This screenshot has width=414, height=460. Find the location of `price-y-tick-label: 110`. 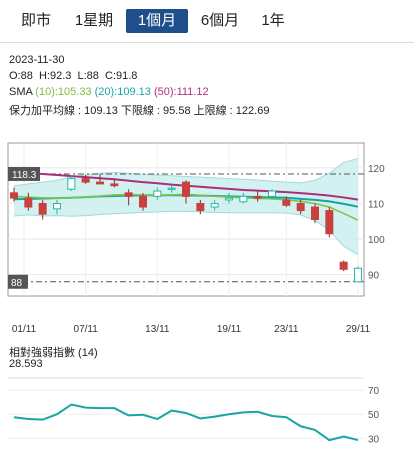

price-y-tick-label: 110 is located at coordinates (376, 204).